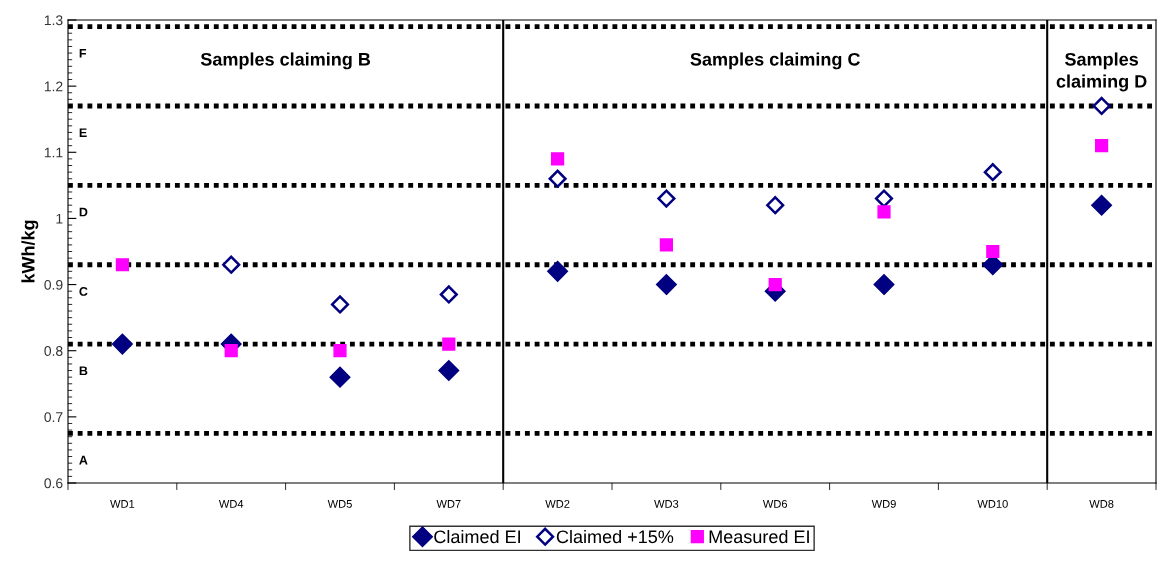 Image resolution: width=1162 pixels, height=562 pixels. What do you see at coordinates (83, 460) in the screenshot?
I see `ref-line-label: A` at bounding box center [83, 460].